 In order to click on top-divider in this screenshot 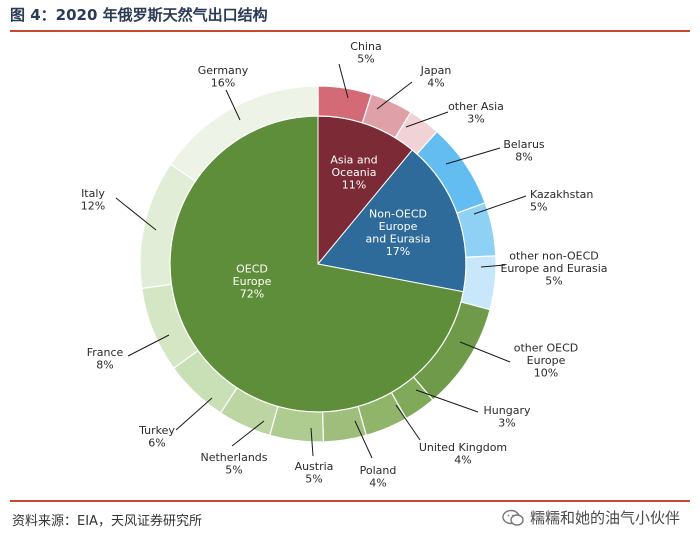, I will do `click(350, 31)`.